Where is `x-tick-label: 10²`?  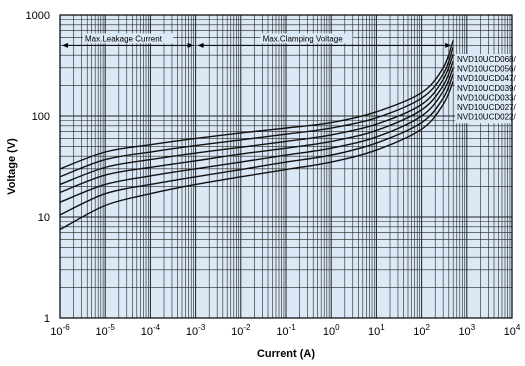
x-tick-label: 10² is located at coordinates (421, 330).